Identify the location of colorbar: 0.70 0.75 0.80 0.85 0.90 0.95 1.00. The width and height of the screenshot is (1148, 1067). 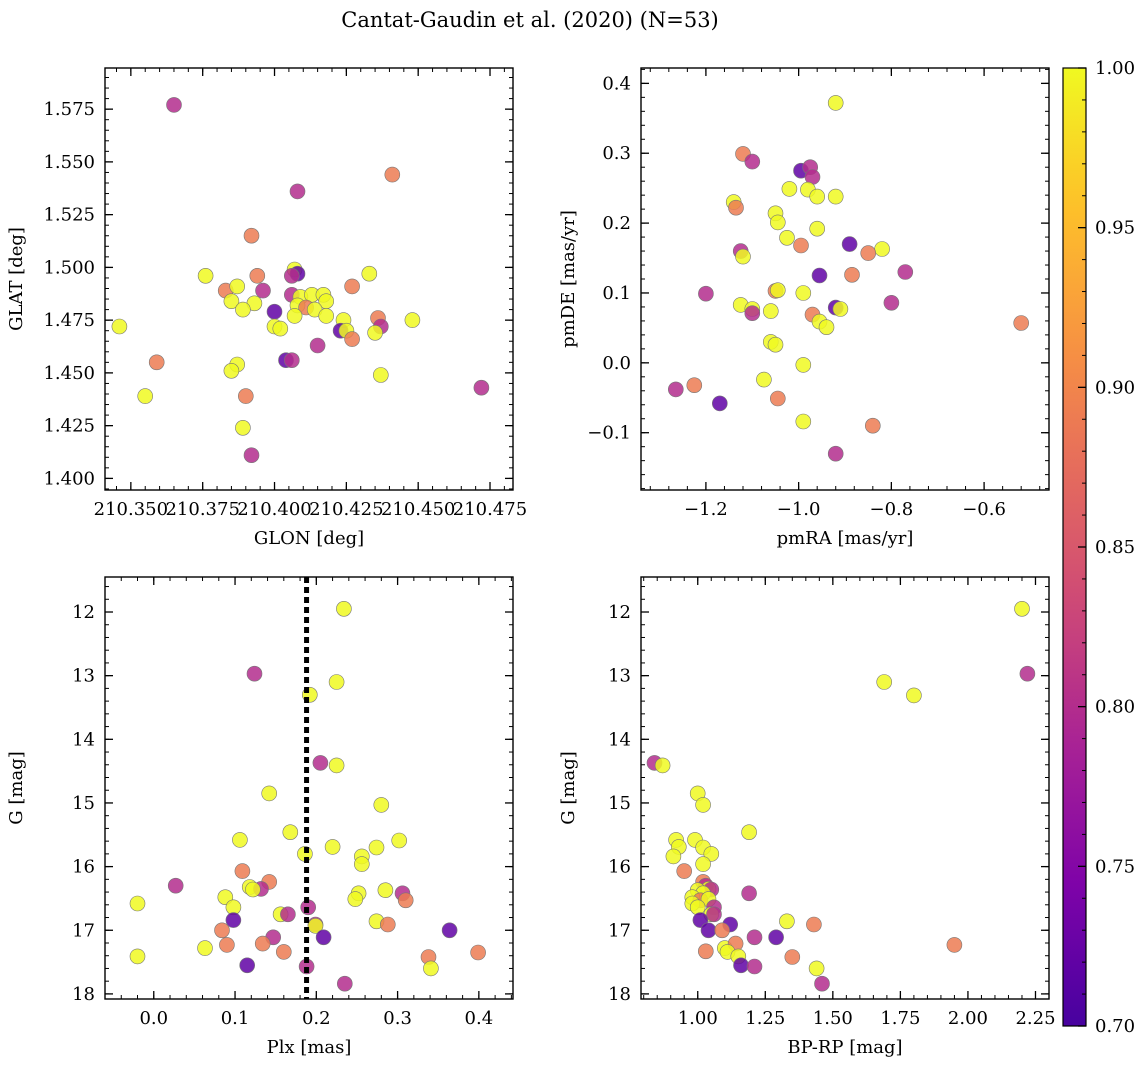
(1098, 547).